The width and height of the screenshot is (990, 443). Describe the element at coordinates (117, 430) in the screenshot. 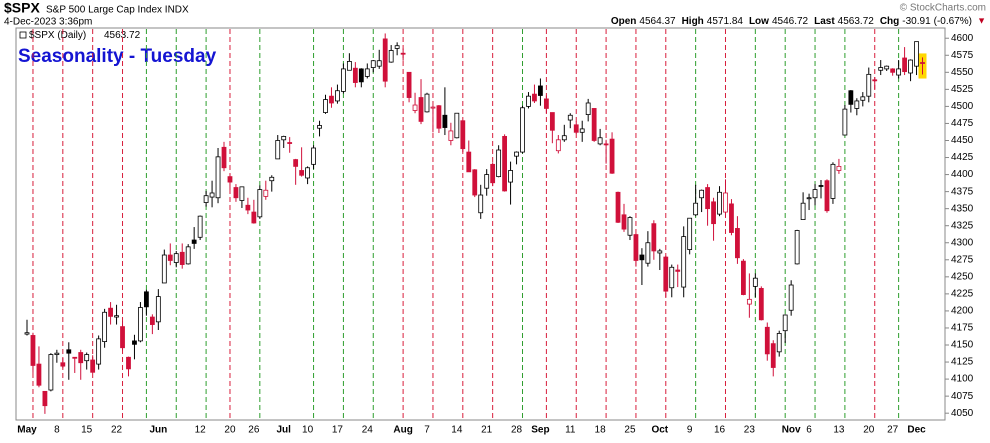

I see `x-tick-label: 22` at that location.